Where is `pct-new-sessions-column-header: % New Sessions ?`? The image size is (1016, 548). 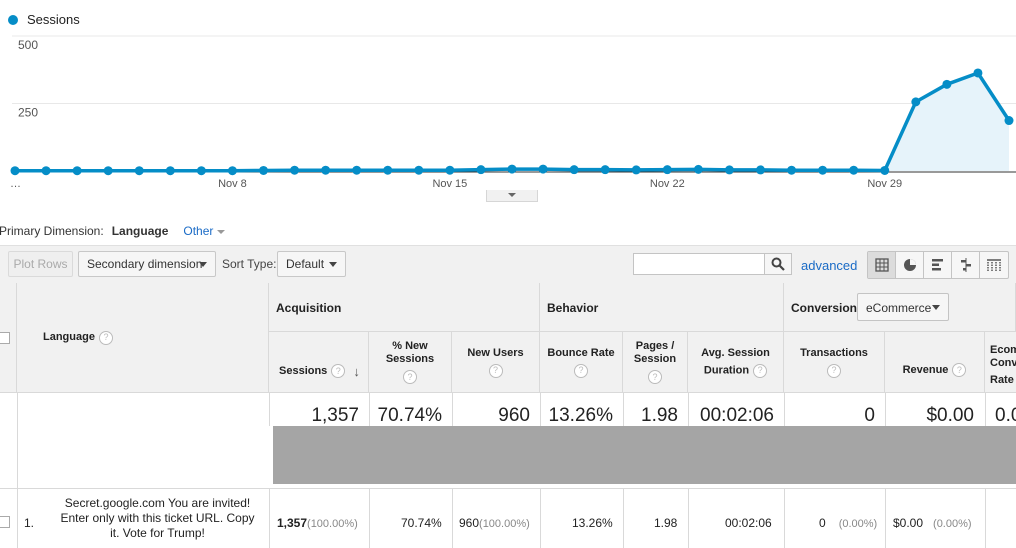
pct-new-sessions-column-header: % New Sessions ? is located at coordinates (410, 362).